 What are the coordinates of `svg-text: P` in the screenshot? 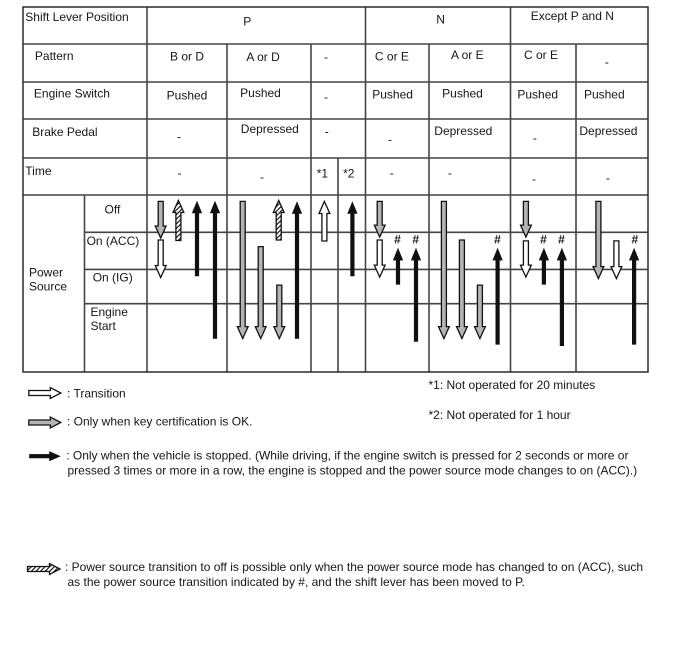 It's located at (247, 21).